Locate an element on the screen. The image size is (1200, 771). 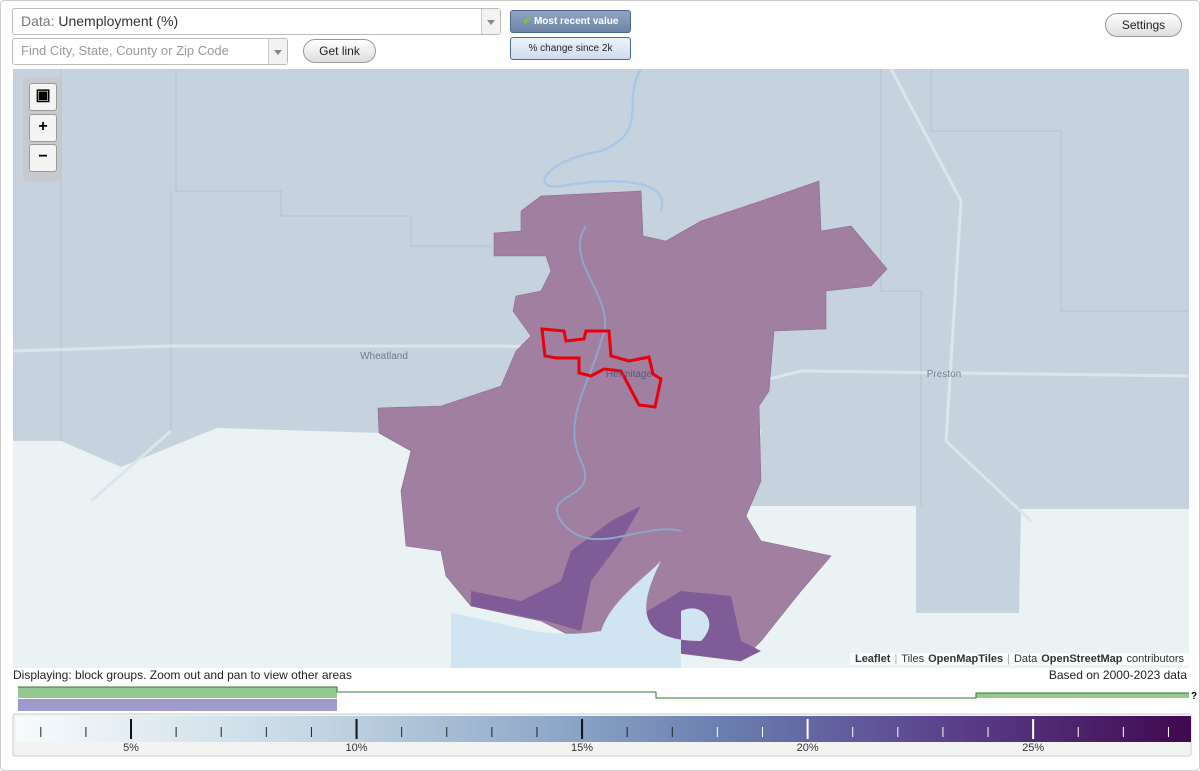
tick-label: 20% is located at coordinates (808, 748).